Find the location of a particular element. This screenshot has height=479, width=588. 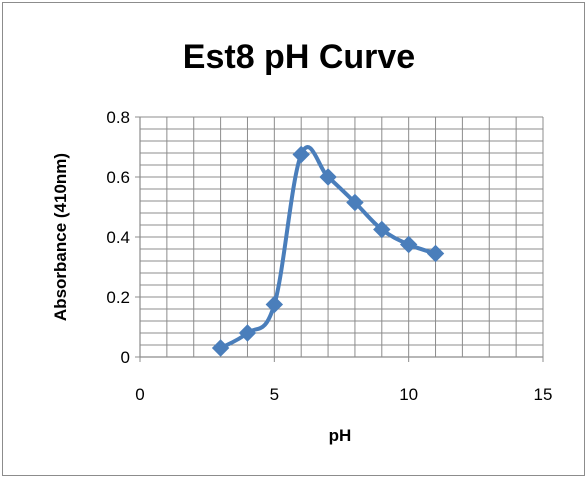

chart-title: Est8 pH Curve is located at coordinates (299, 57).